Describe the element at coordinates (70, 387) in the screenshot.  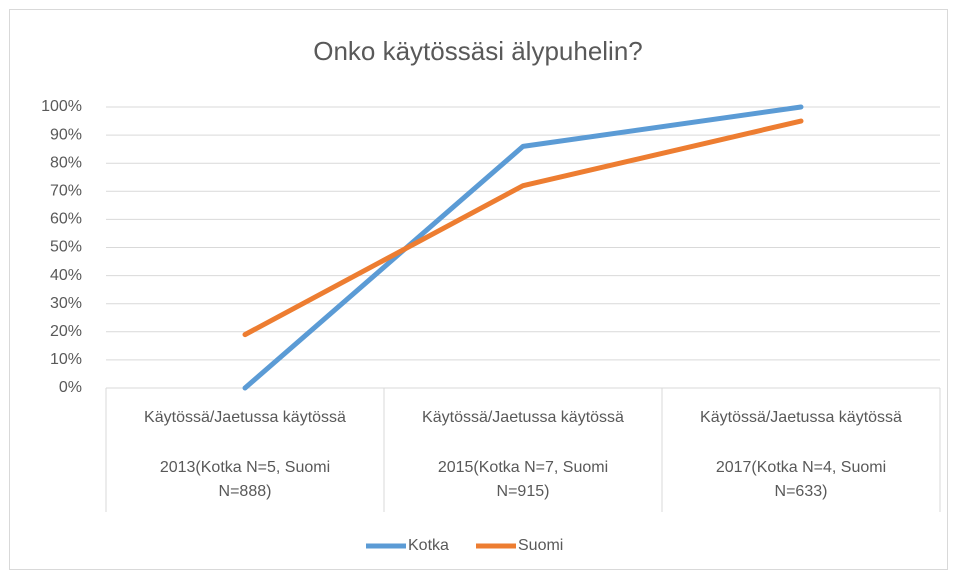
I see `y-tick-label: 0%` at that location.